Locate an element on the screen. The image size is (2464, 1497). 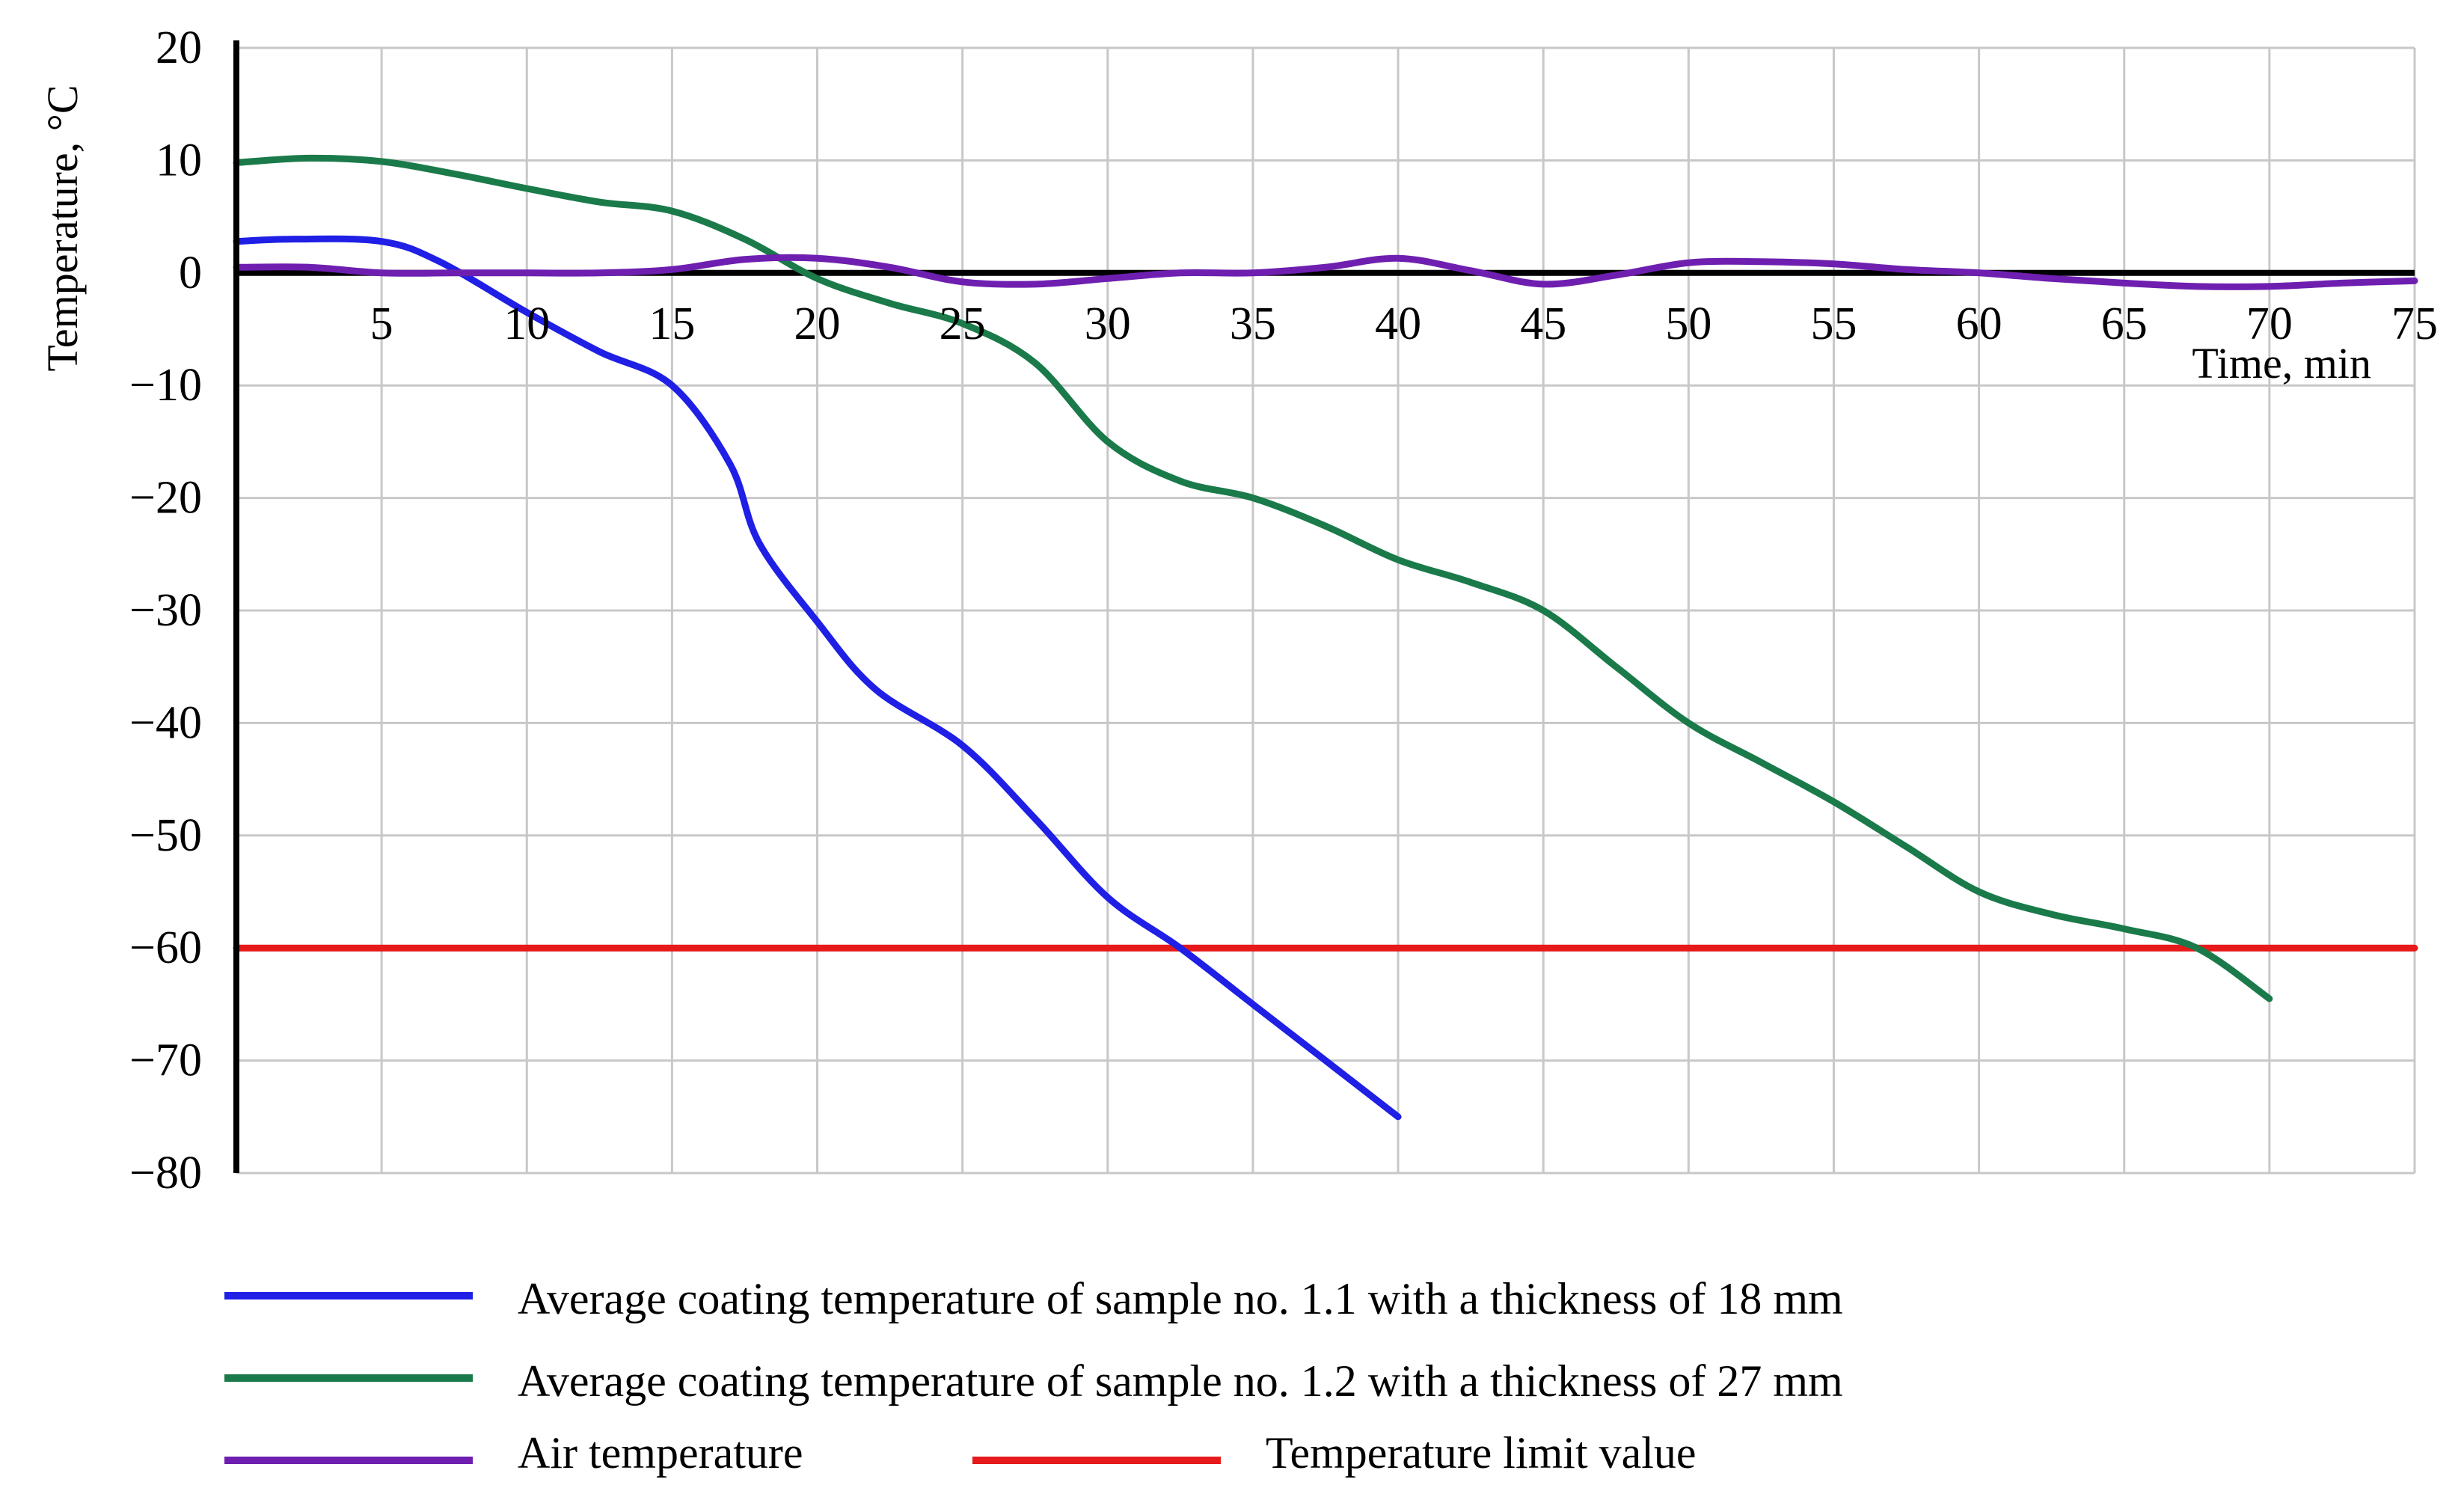
x-axis-title: Time, min is located at coordinates (2281, 363).